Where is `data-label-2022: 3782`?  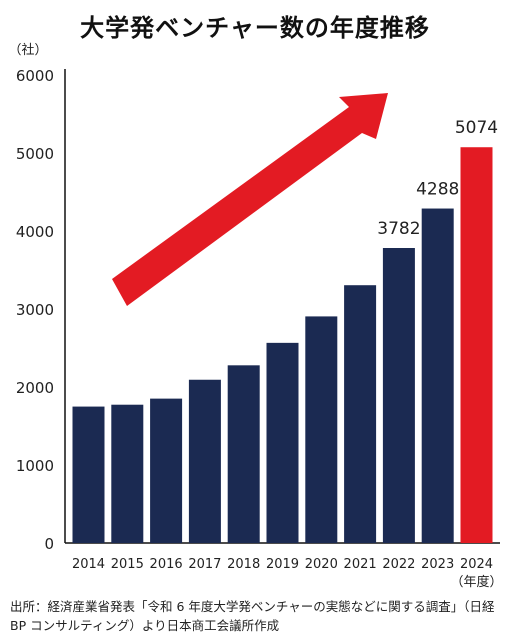 data-label-2022: 3782 is located at coordinates (398, 229).